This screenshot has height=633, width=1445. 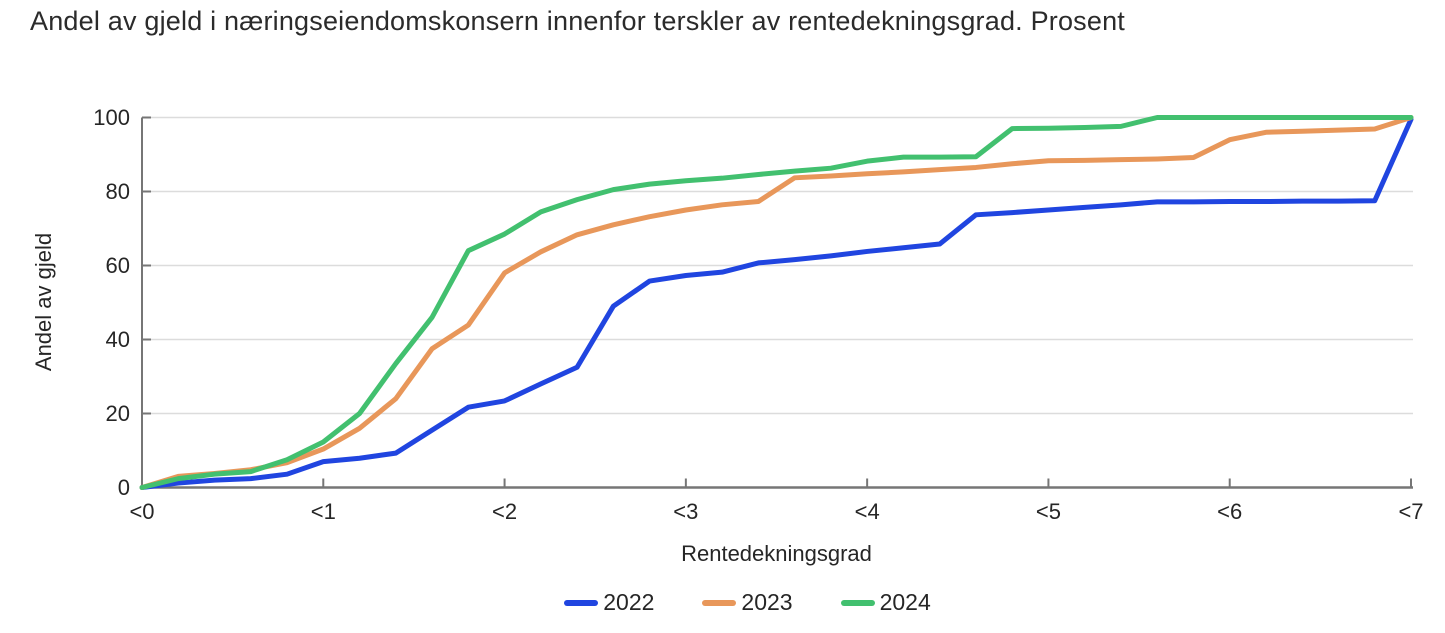 What do you see at coordinates (142, 511) in the screenshot?
I see `x-tick-label: <0` at bounding box center [142, 511].